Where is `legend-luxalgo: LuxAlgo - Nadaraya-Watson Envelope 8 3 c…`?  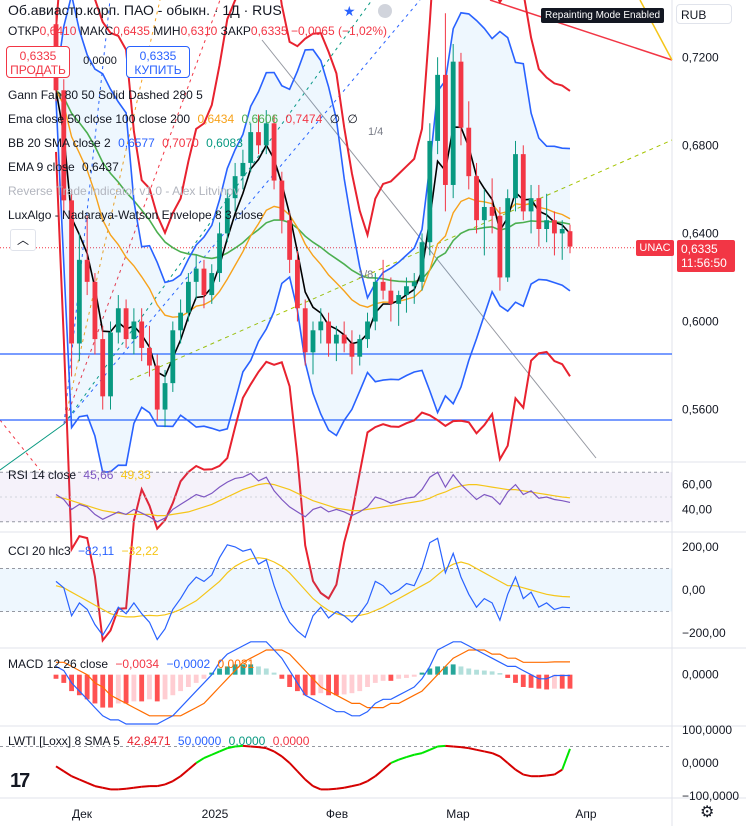 legend-luxalgo: LuxAlgo - Nadaraya-Watson Envelope 8 3 c… is located at coordinates (137, 215).